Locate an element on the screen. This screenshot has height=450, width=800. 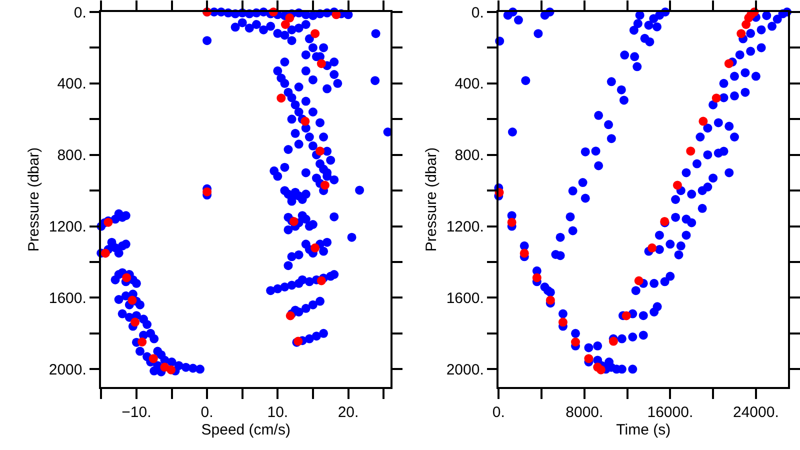
x-tick-label: −10. is located at coordinates (137, 412).